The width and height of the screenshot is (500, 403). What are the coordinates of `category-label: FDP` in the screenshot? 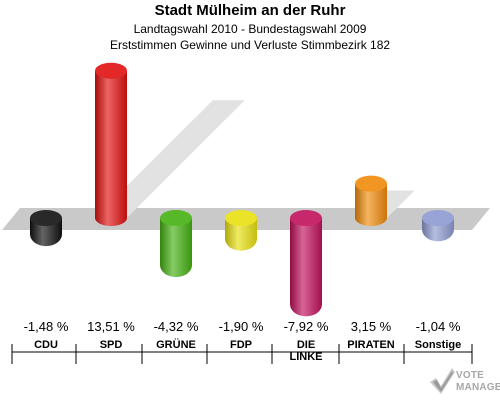 It's located at (241, 345).